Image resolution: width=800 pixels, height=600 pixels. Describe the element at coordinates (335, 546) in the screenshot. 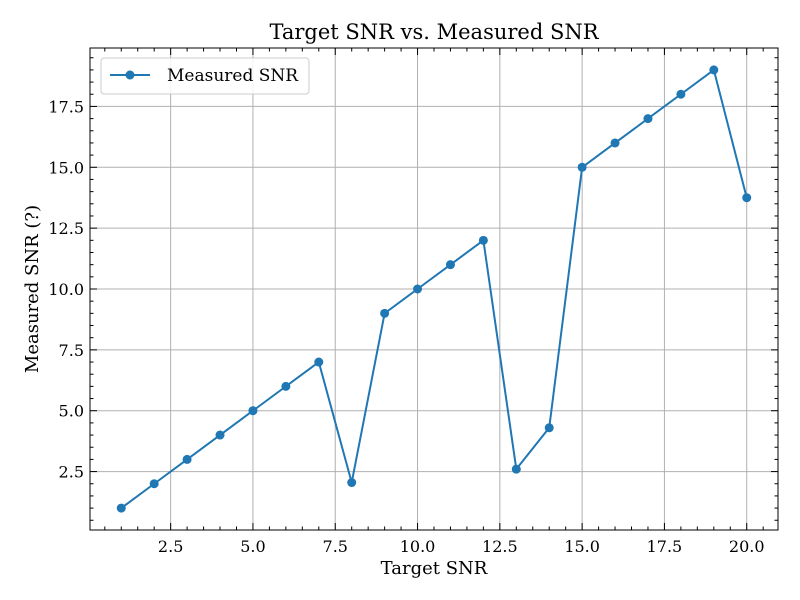

I see `x-tick-label: 7.5` at that location.